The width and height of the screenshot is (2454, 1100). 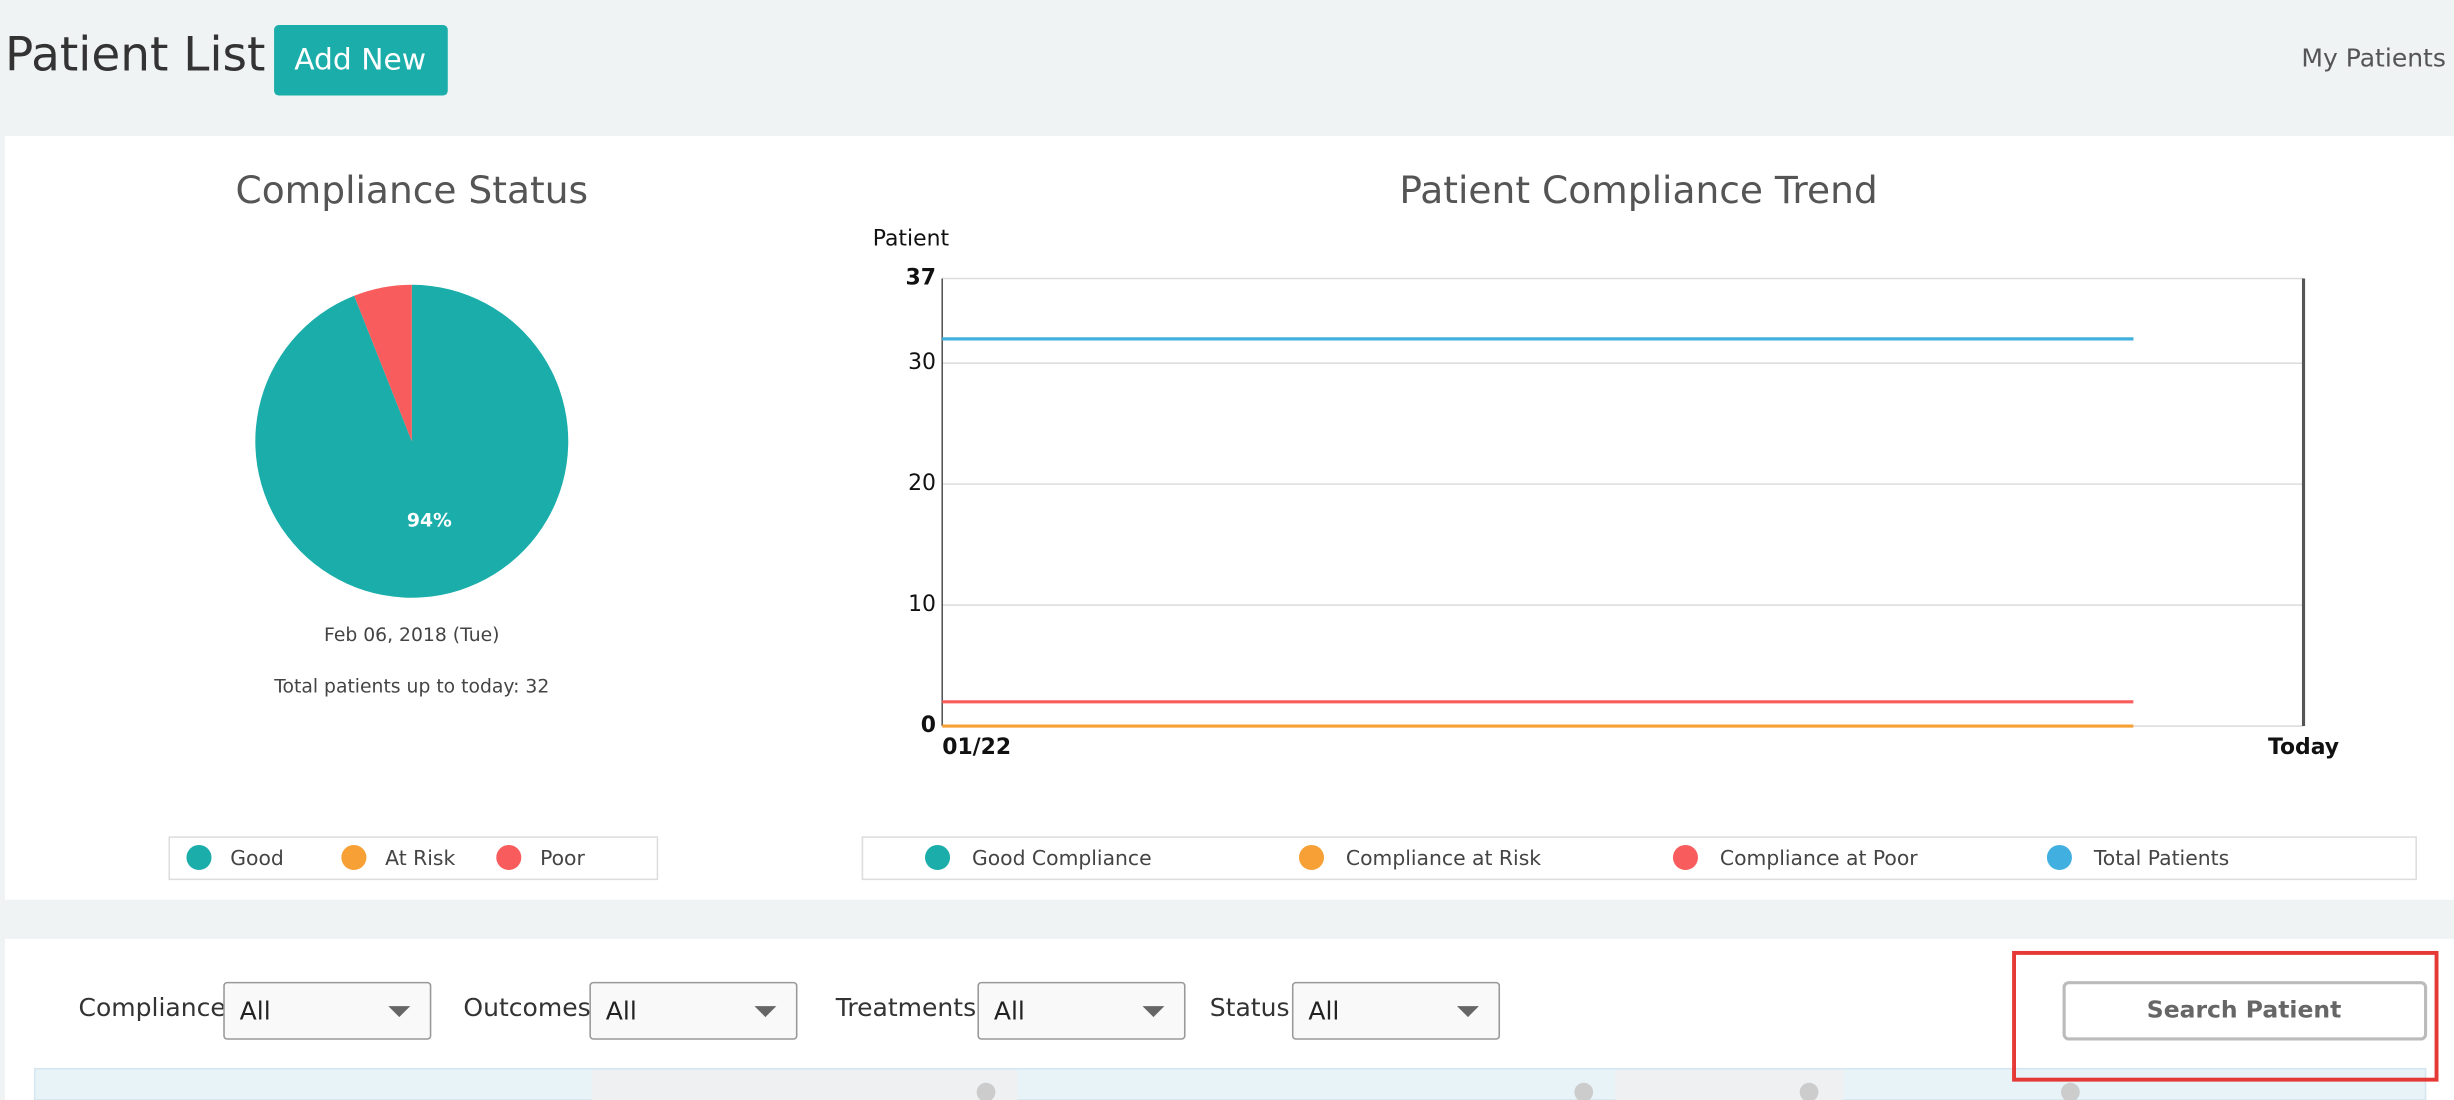 What do you see at coordinates (429, 520) in the screenshot?
I see `slice-label: 94%` at bounding box center [429, 520].